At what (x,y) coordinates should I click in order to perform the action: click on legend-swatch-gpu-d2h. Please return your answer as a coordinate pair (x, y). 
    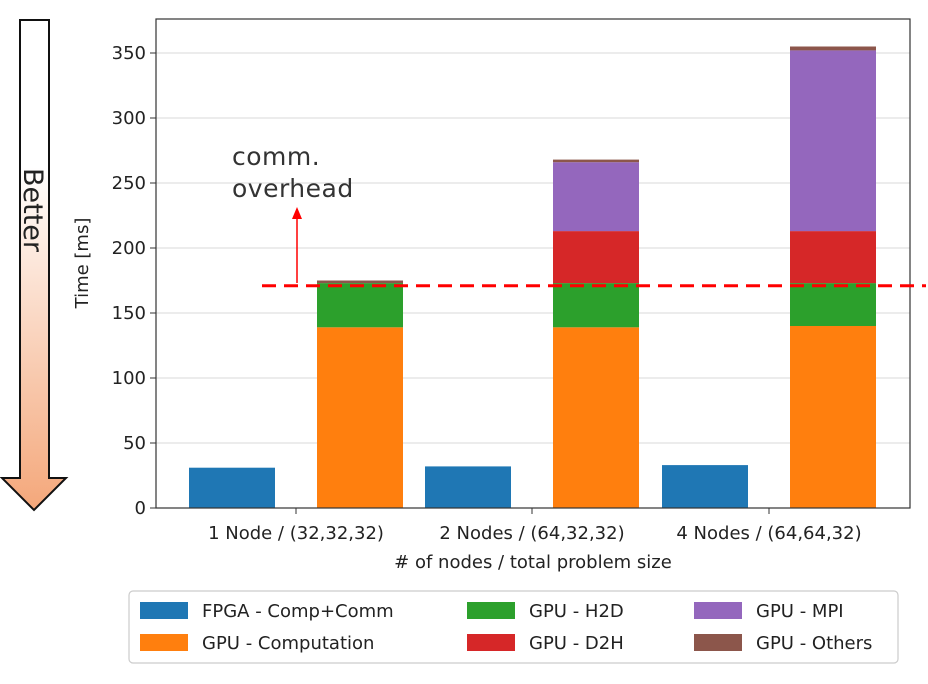
    Looking at the image, I should click on (491, 642).